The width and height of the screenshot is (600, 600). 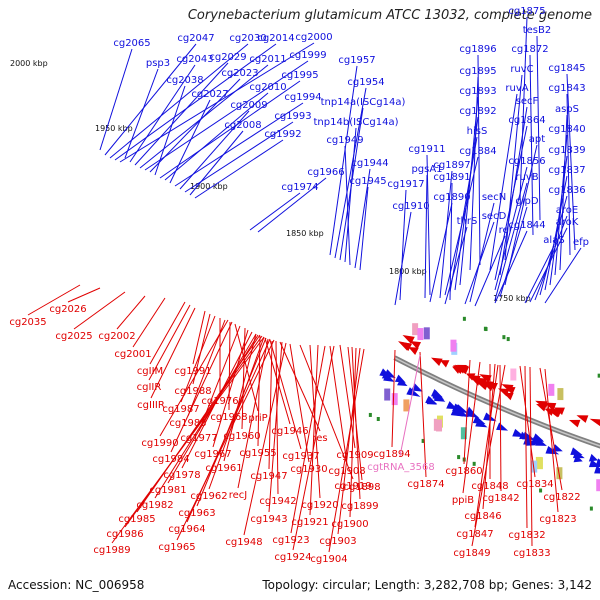 What do you see at coordinates (477, 111) in the screenshot?
I see `forward-gene-label: cg1892` at bounding box center [477, 111].